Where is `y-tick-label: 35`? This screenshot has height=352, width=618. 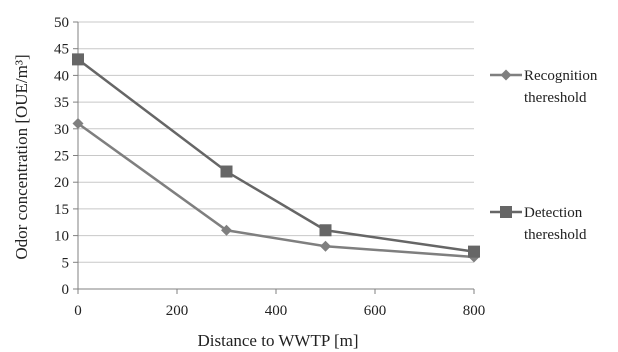
y-tick-label: 35 is located at coordinates (61, 103).